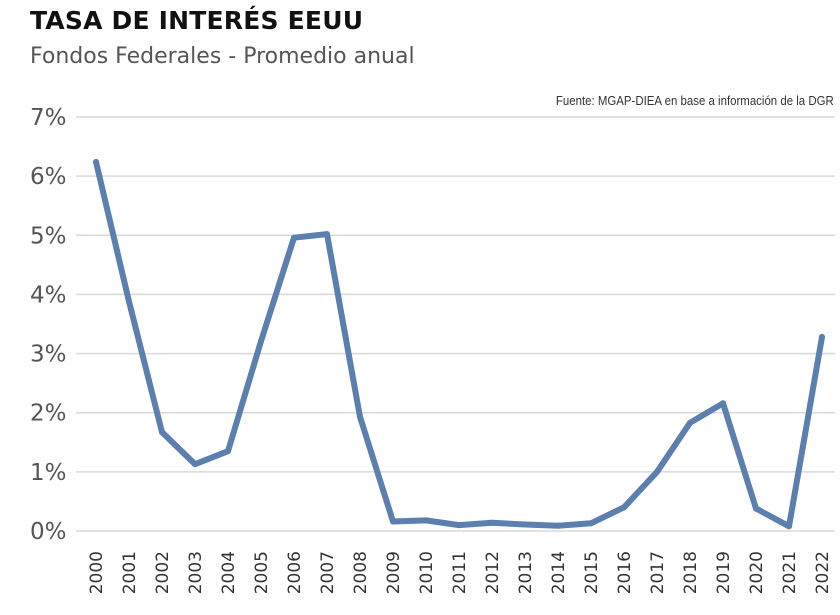 This screenshot has height=615, width=840. What do you see at coordinates (823, 572) in the screenshot?
I see `x-tick-label: 2022` at bounding box center [823, 572].